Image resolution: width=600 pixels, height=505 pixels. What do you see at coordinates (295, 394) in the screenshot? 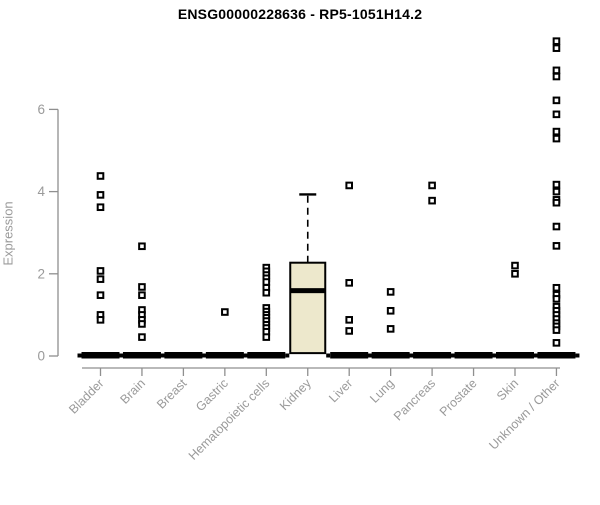
I see `x-tick-label: Kidney` at bounding box center [295, 394].